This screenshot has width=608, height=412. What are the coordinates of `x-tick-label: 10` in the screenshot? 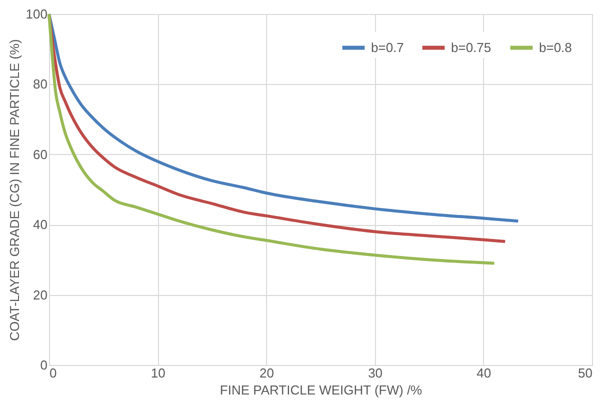 It's located at (158, 373).